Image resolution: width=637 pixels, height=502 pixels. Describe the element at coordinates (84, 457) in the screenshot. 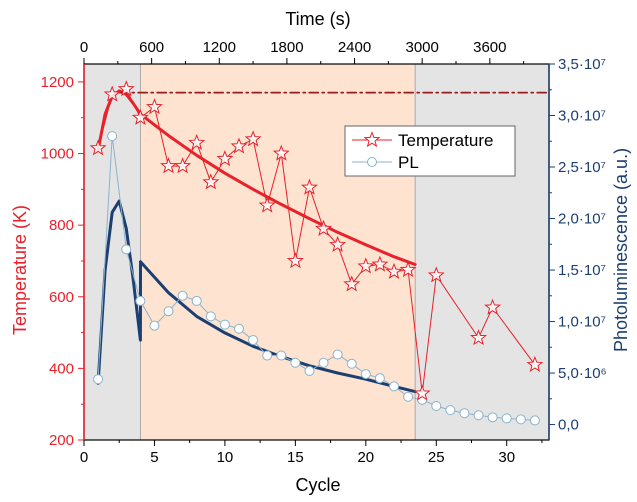

I see `x-tick-label: 0` at that location.